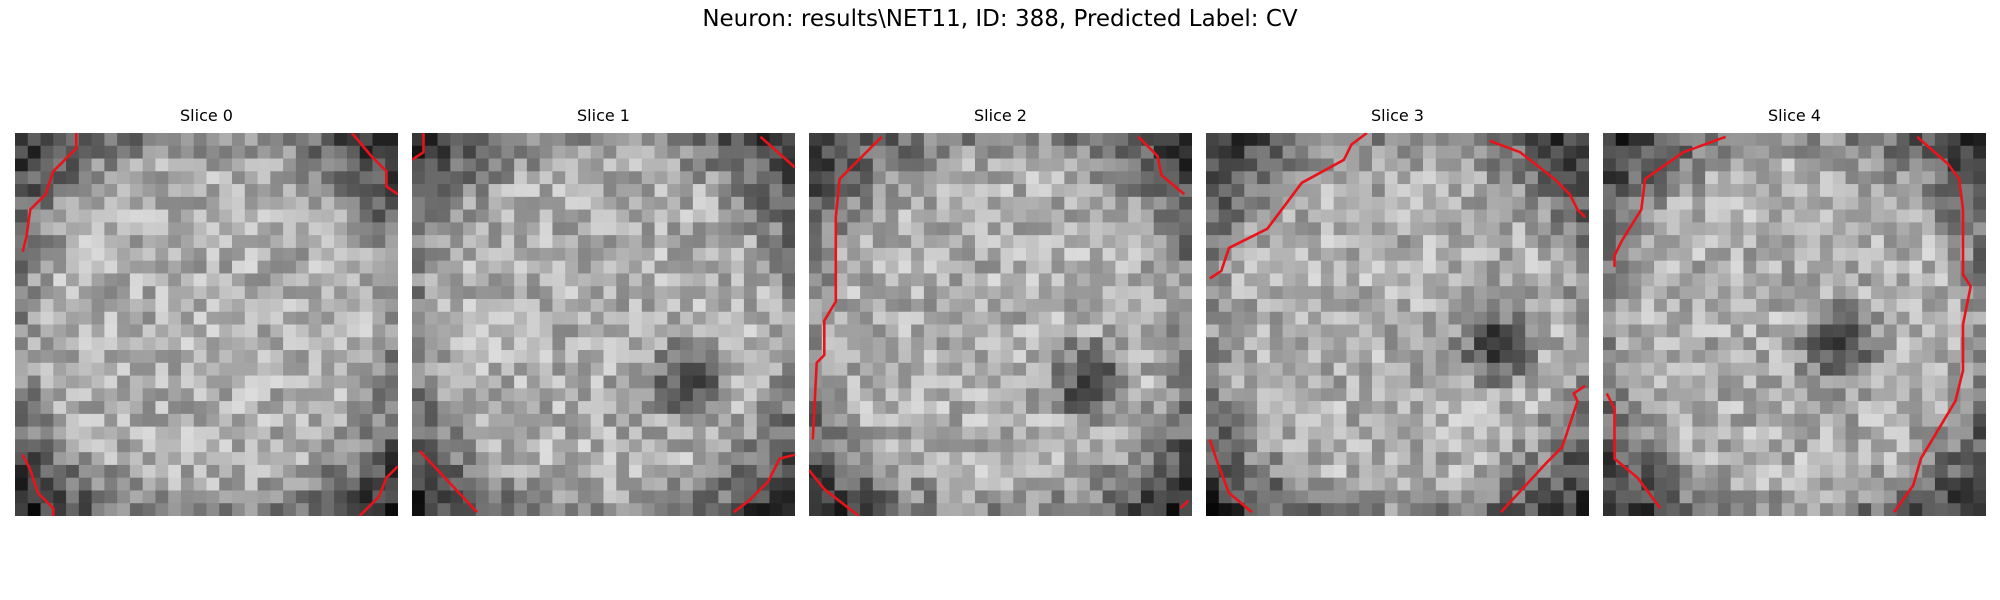 Image resolution: width=2000 pixels, height=600 pixels. Describe the element at coordinates (206, 115) in the screenshot. I see `slice-title: Slice 0` at that location.